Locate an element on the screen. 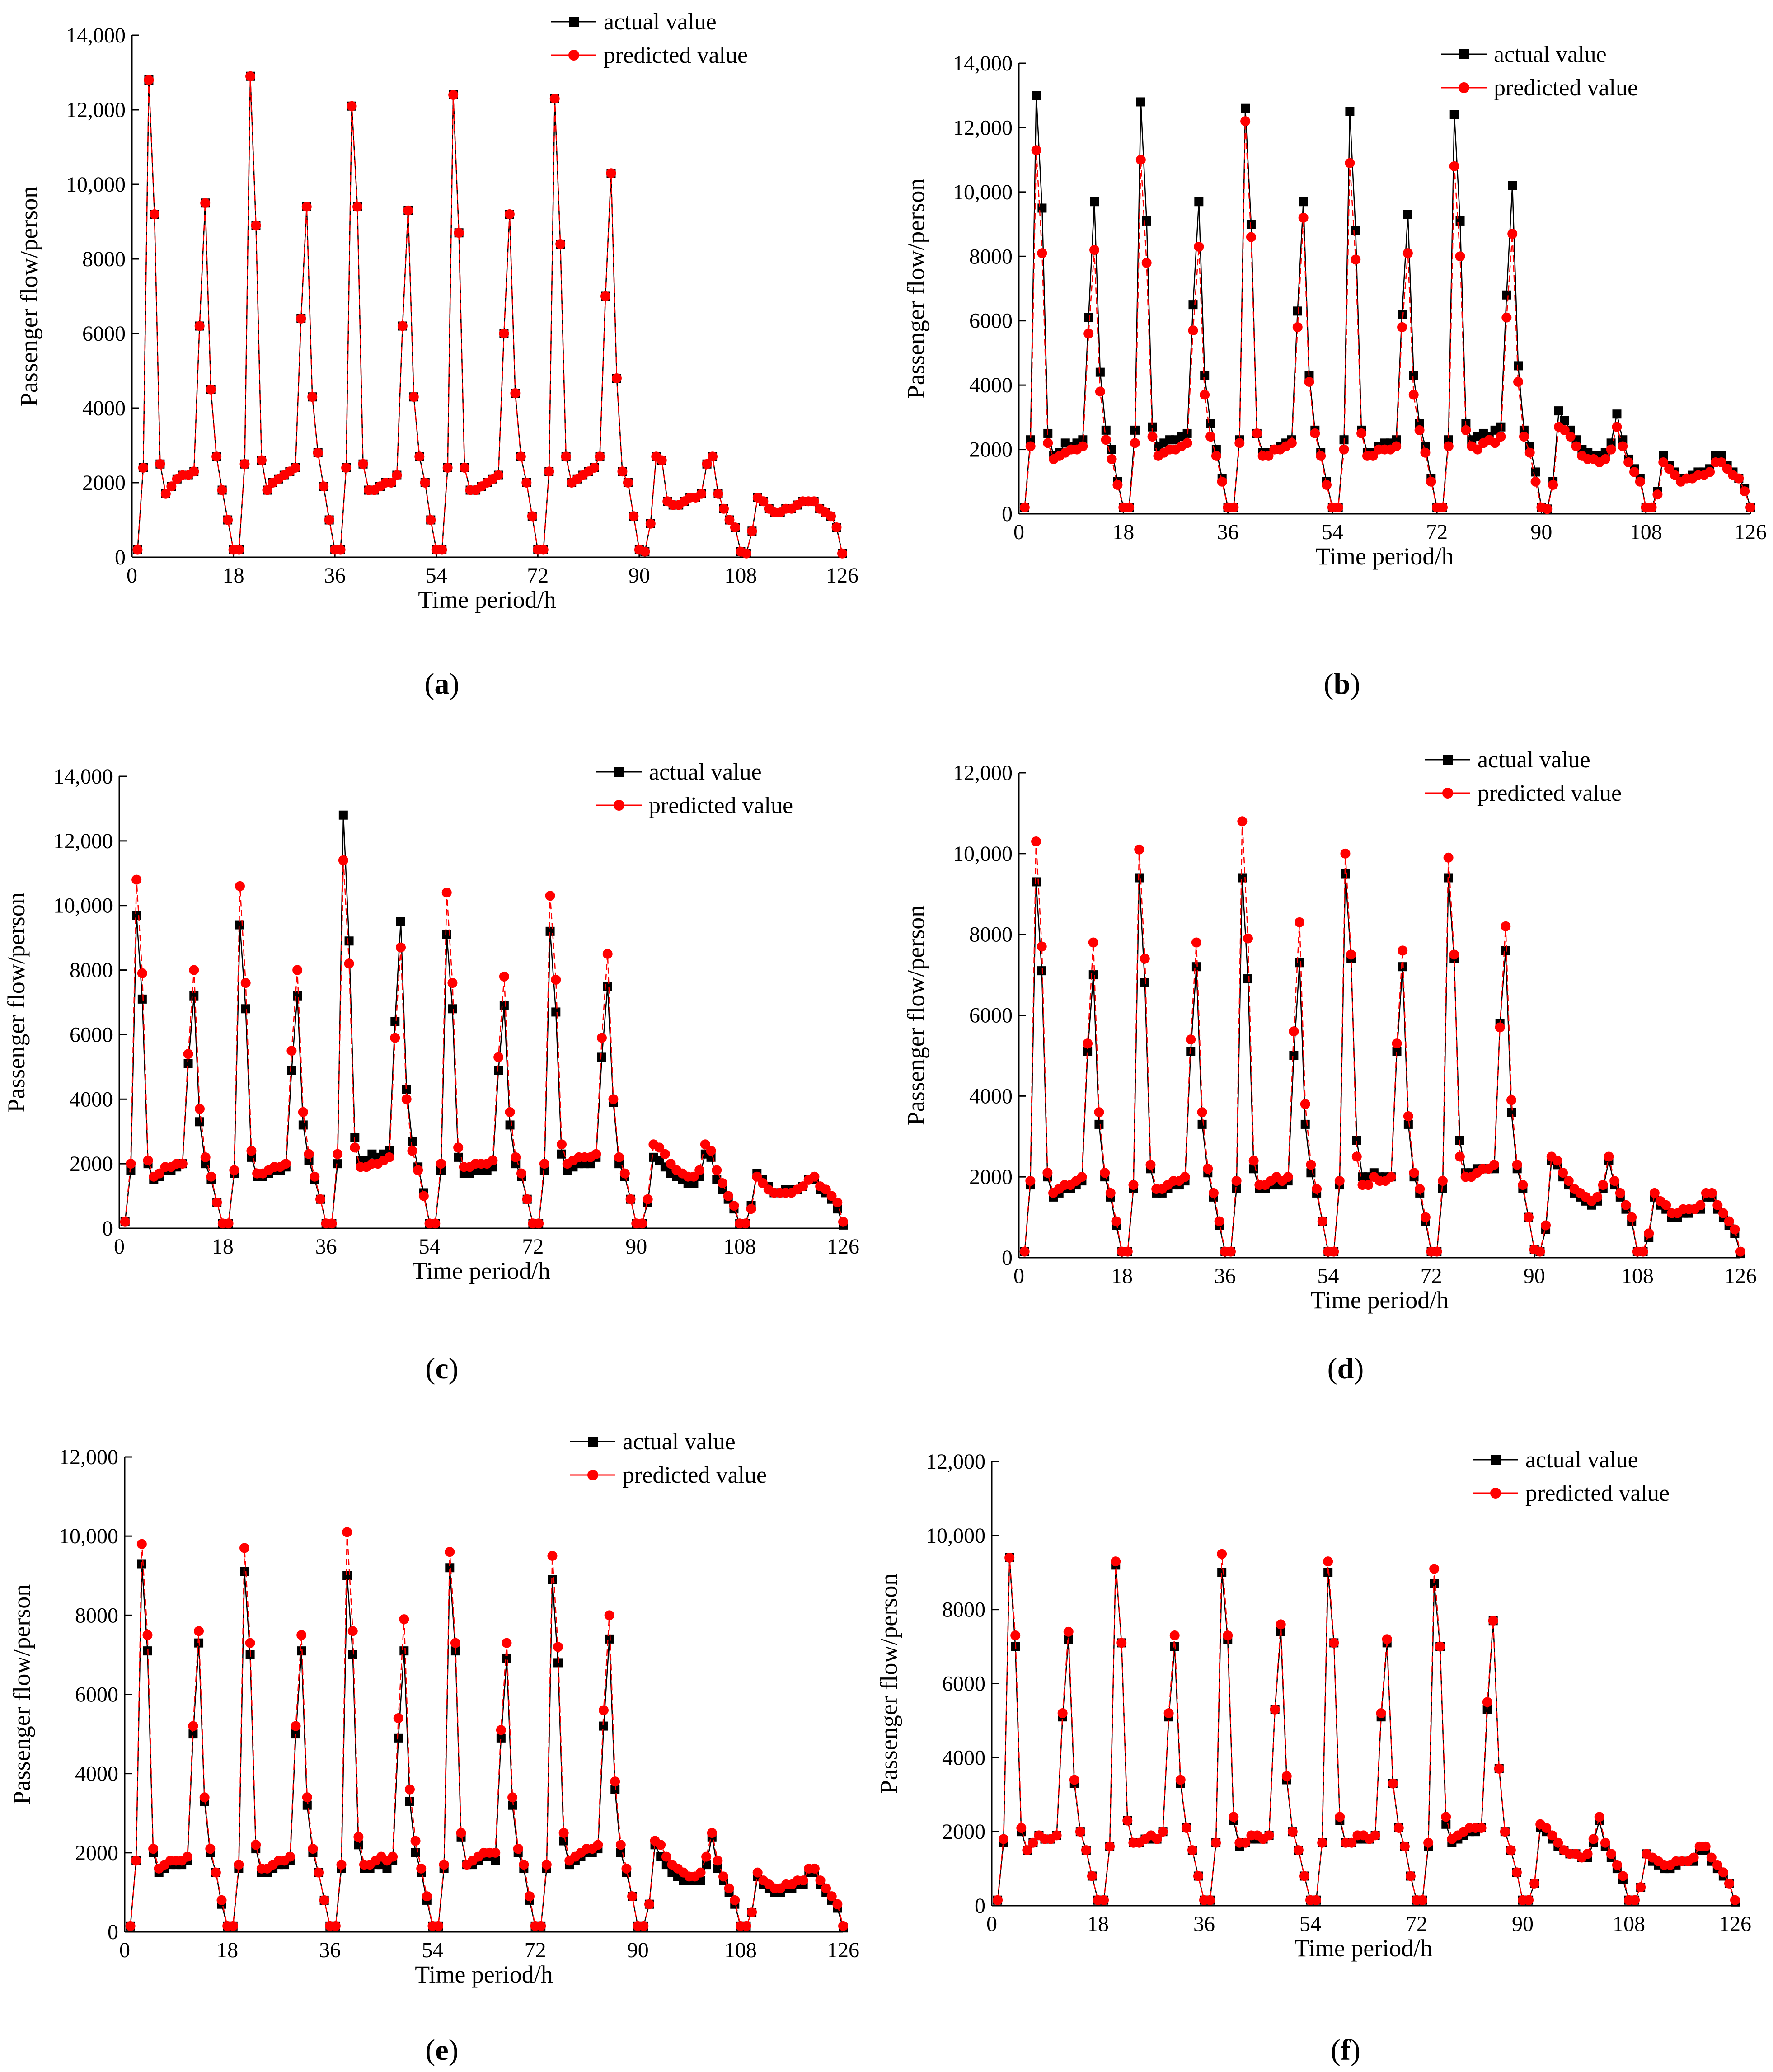 The height and width of the screenshot is (2072, 1773). y-axis-label: Passenger flow/person is located at coordinates (915, 289).